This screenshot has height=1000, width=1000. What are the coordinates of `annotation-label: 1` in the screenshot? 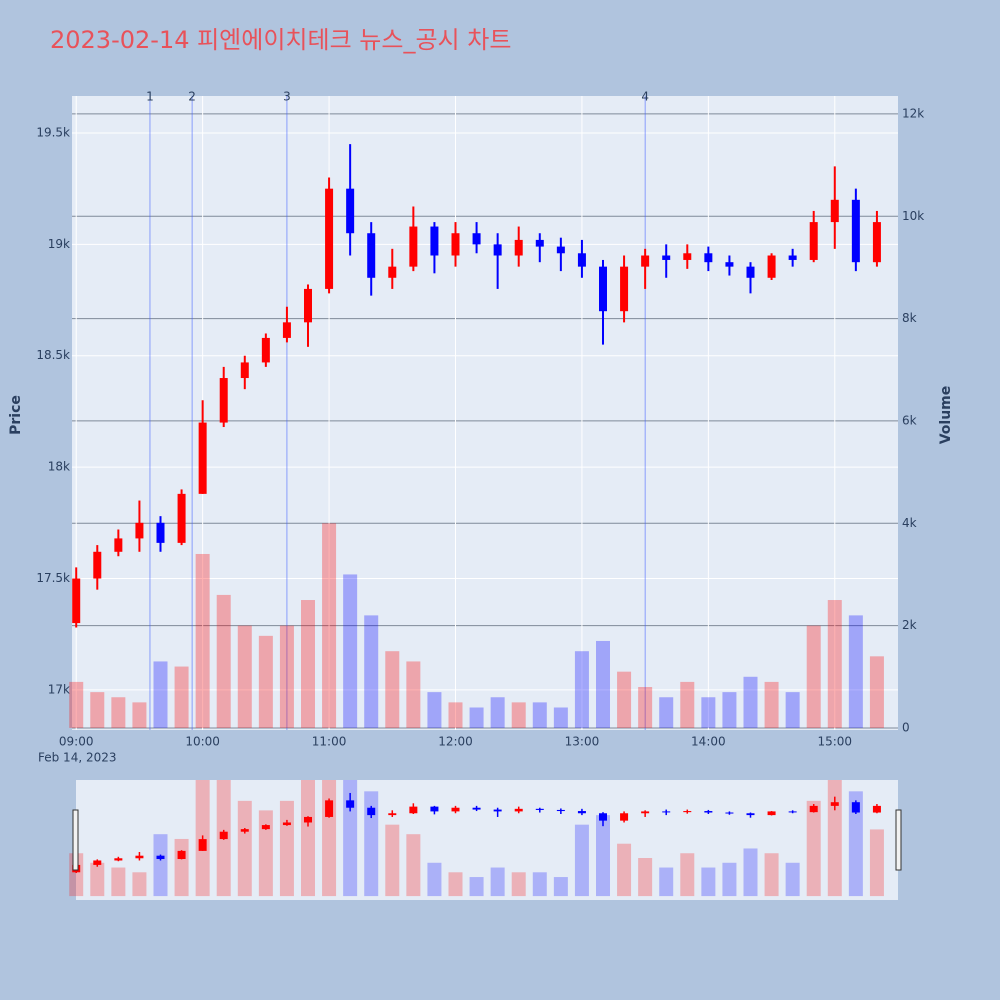 It's located at (150, 97).